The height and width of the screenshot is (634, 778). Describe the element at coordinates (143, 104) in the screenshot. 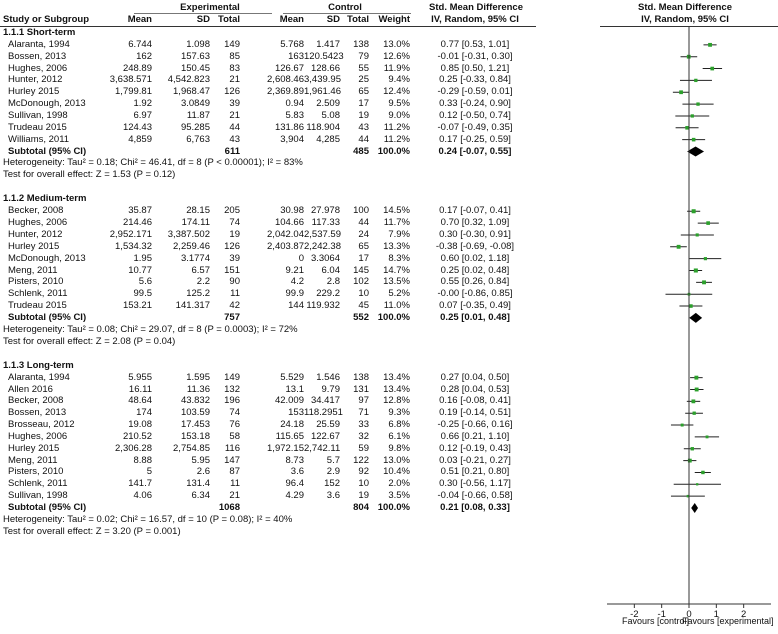

I see `cell-e-mean: 1.92` at that location.